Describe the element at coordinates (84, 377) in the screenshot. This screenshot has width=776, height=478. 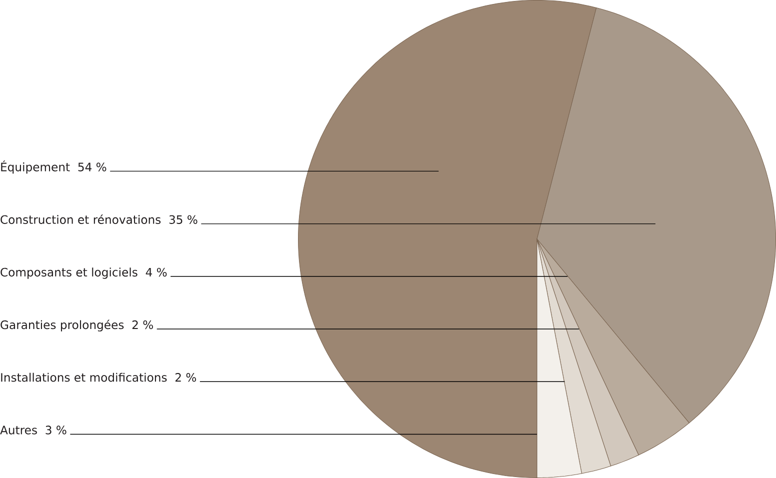
I see `slice-label: Installations et modifications` at that location.